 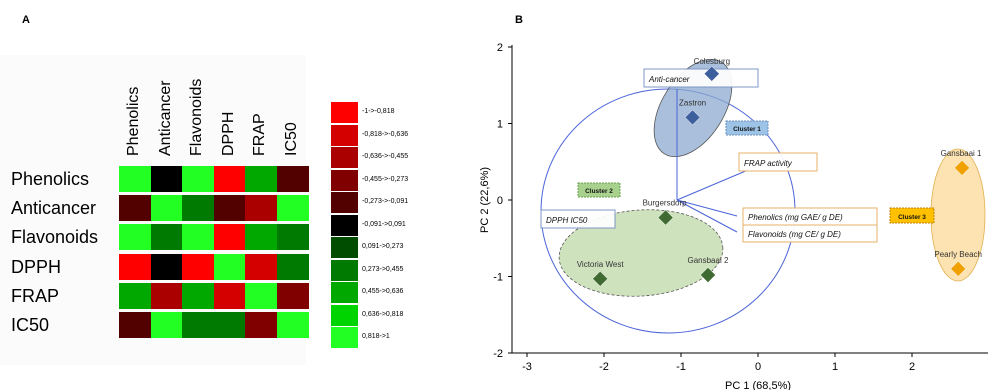 I want to click on legend-label: 0,636->0,818, so click(x=383, y=314).